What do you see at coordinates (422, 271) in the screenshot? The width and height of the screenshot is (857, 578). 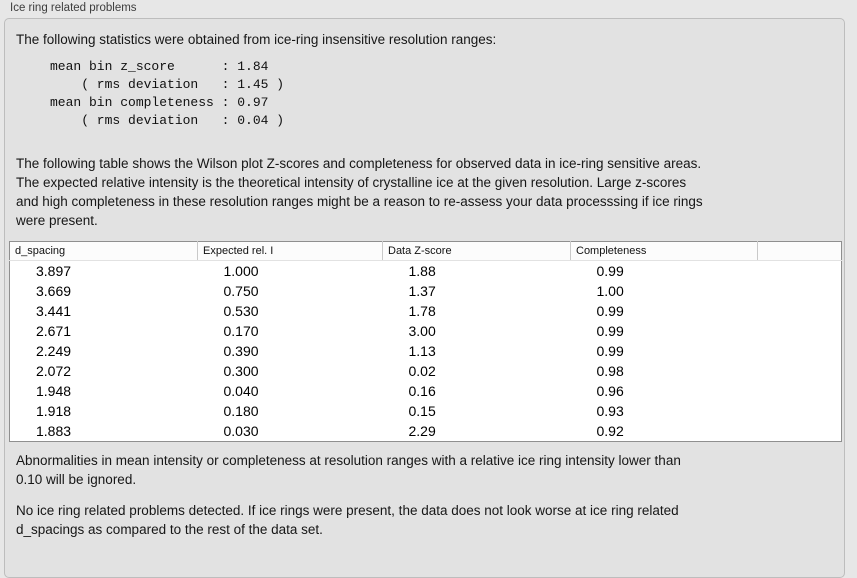 I see `table-cell: 1.88` at bounding box center [422, 271].